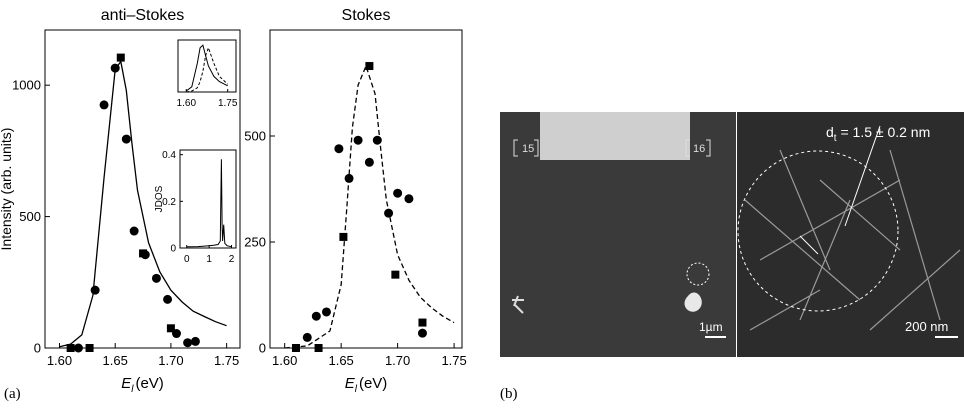  Describe the element at coordinates (850, 234) in the screenshot. I see `afm-image-right: dt = 1.5 ± 0.2 nm 200 nm` at that location.